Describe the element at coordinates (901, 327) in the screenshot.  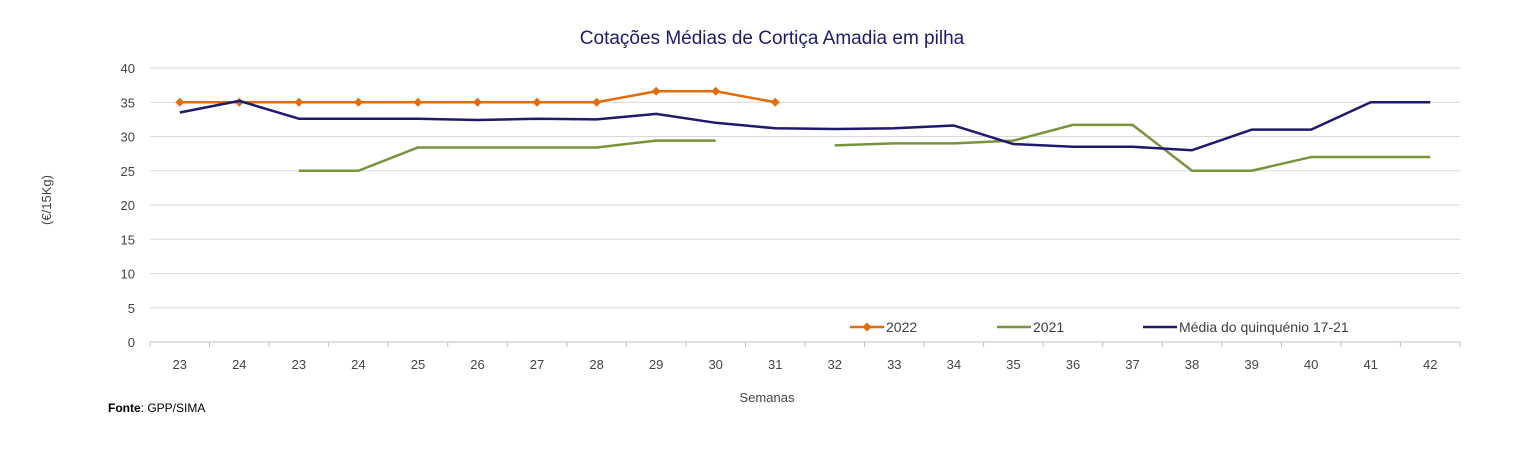
I see `legend-label: 2022` at that location.